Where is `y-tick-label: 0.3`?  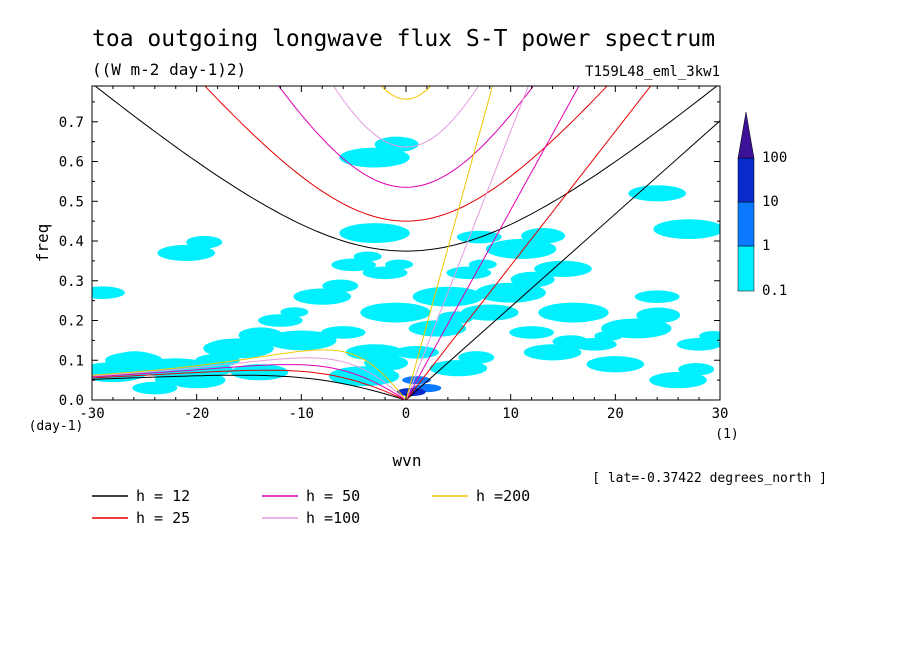 y-tick-label: 0.3 is located at coordinates (71, 282).